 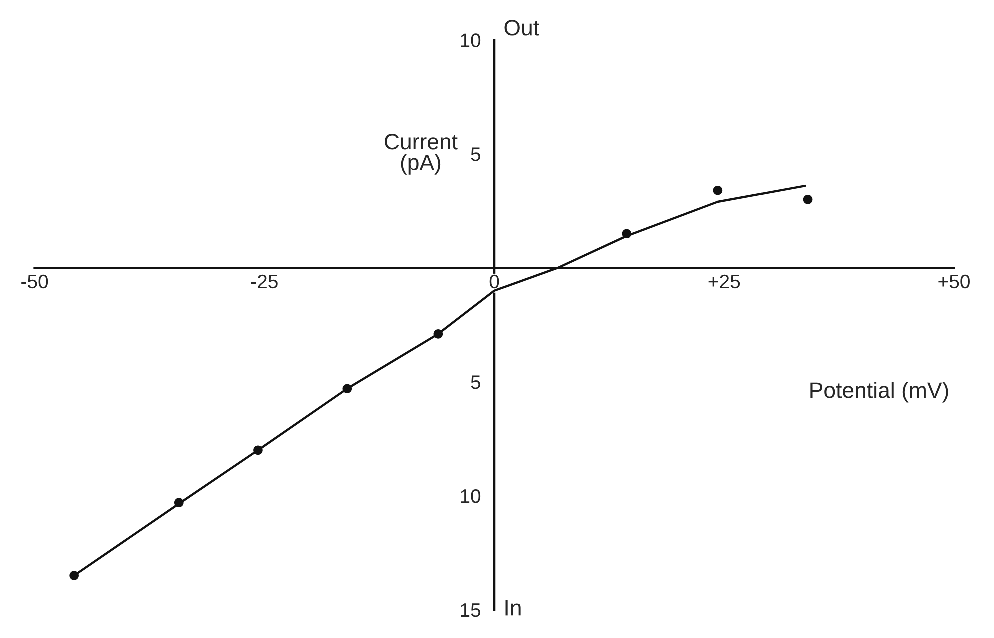 What do you see at coordinates (471, 611) in the screenshot?
I see `y-tick-label: 15` at bounding box center [471, 611].